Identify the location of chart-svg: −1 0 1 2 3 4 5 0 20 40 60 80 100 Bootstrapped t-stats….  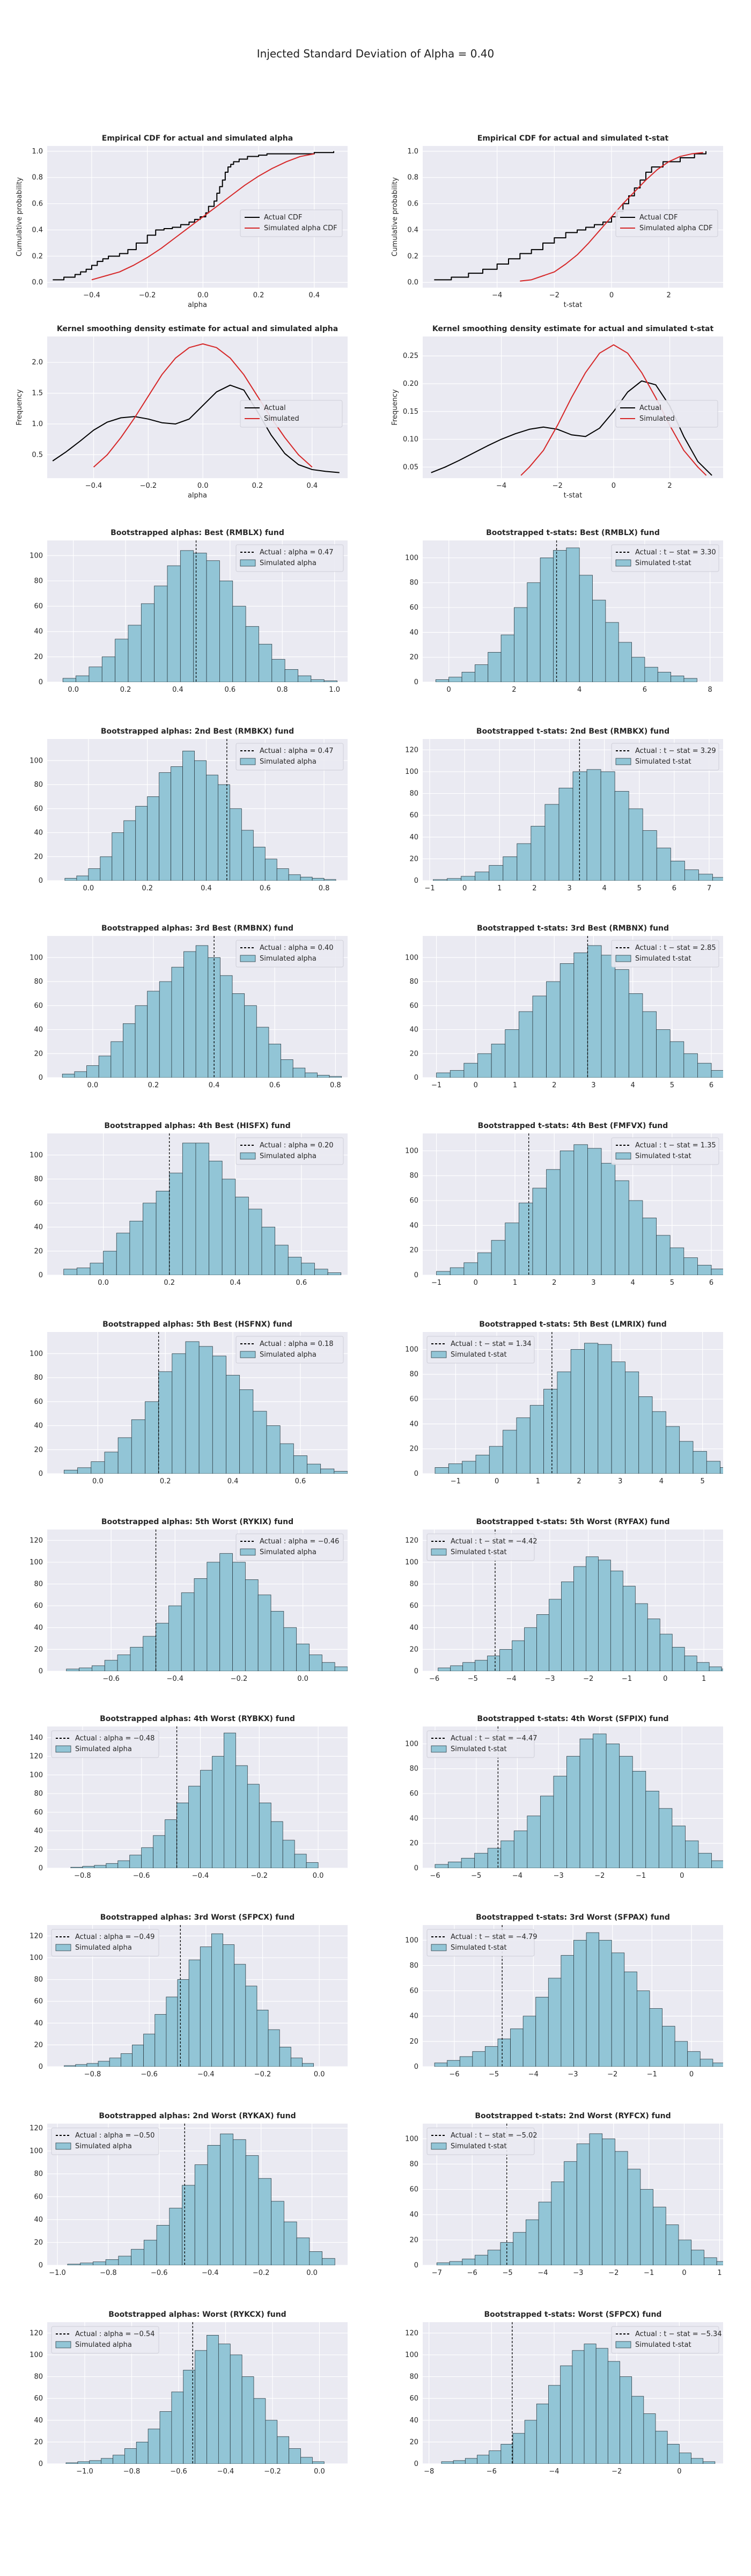
(564, 1402).